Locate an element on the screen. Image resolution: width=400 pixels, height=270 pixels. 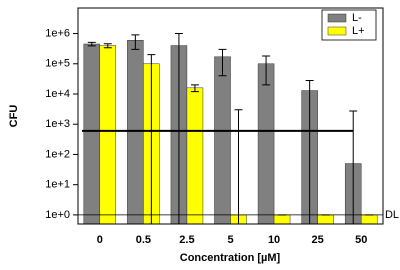
y-axis-title: CFU is located at coordinates (14, 116).